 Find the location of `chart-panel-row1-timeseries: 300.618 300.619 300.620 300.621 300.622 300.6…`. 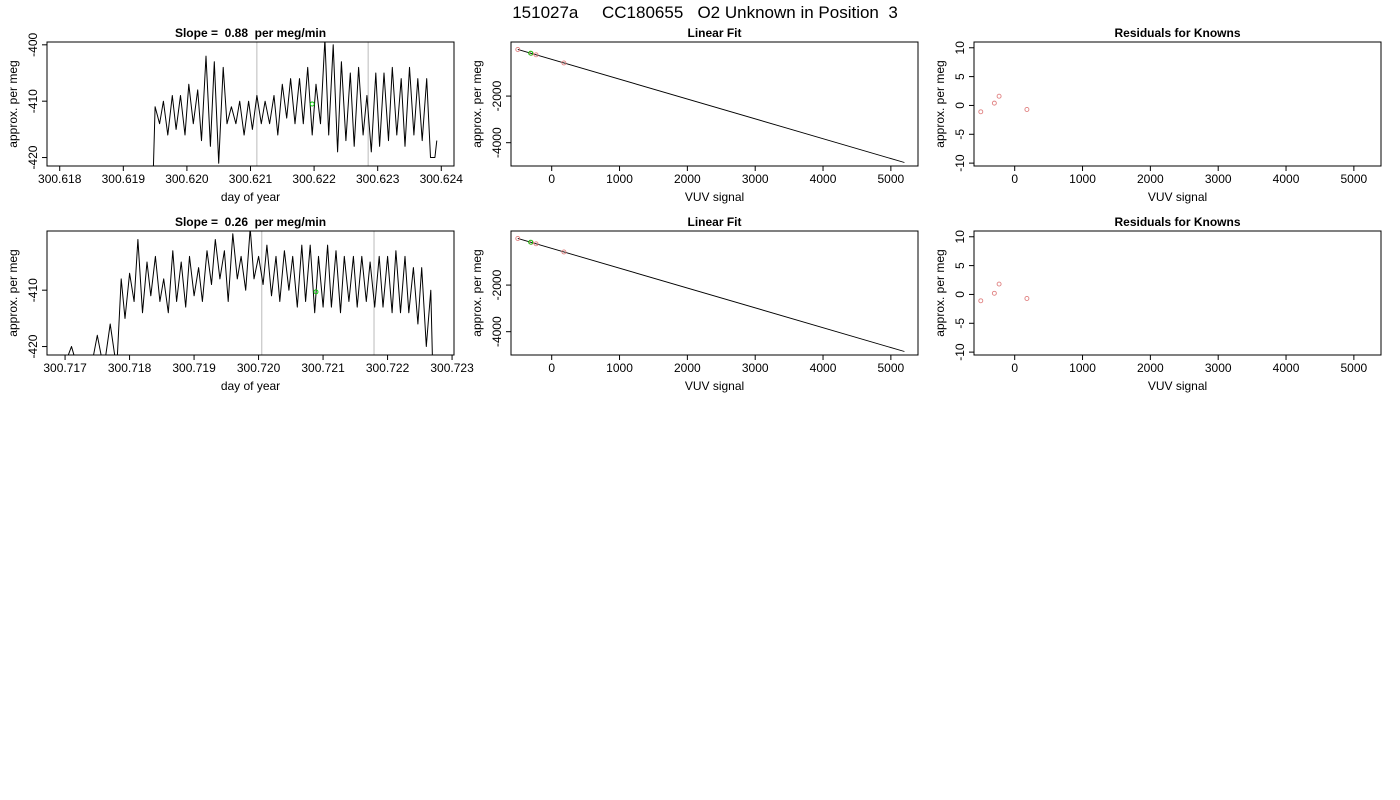

chart-panel-row1-timeseries: 300.618 300.619 300.620 300.621 300.622 300.6… is located at coordinates (234, 115).